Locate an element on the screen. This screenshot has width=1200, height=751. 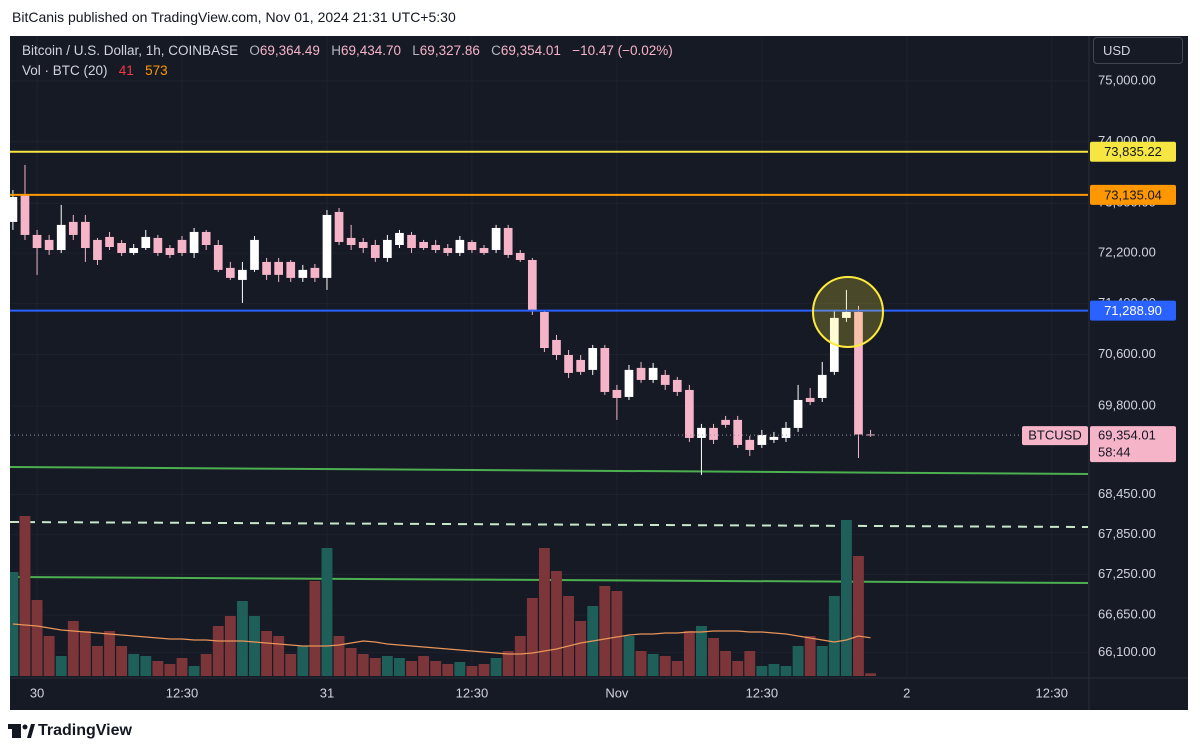
last-price-name: BTCUSD is located at coordinates (1054, 435).